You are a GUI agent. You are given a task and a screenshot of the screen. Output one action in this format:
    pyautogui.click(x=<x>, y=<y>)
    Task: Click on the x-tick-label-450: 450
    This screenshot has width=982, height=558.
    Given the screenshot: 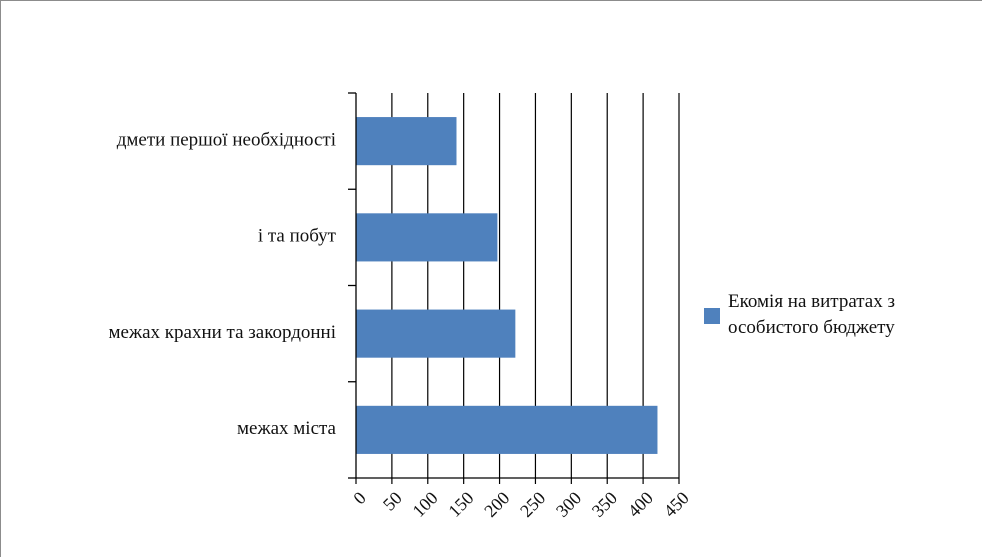 What is the action you would take?
    pyautogui.click(x=676, y=504)
    